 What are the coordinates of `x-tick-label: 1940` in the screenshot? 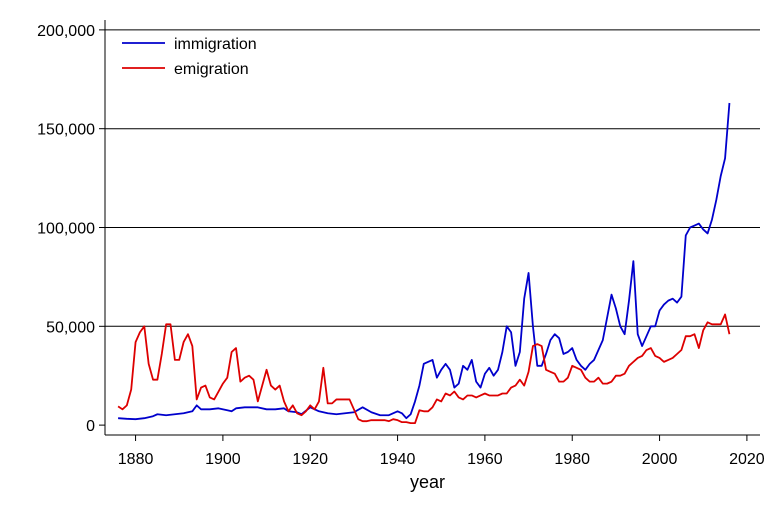 It's located at (398, 459).